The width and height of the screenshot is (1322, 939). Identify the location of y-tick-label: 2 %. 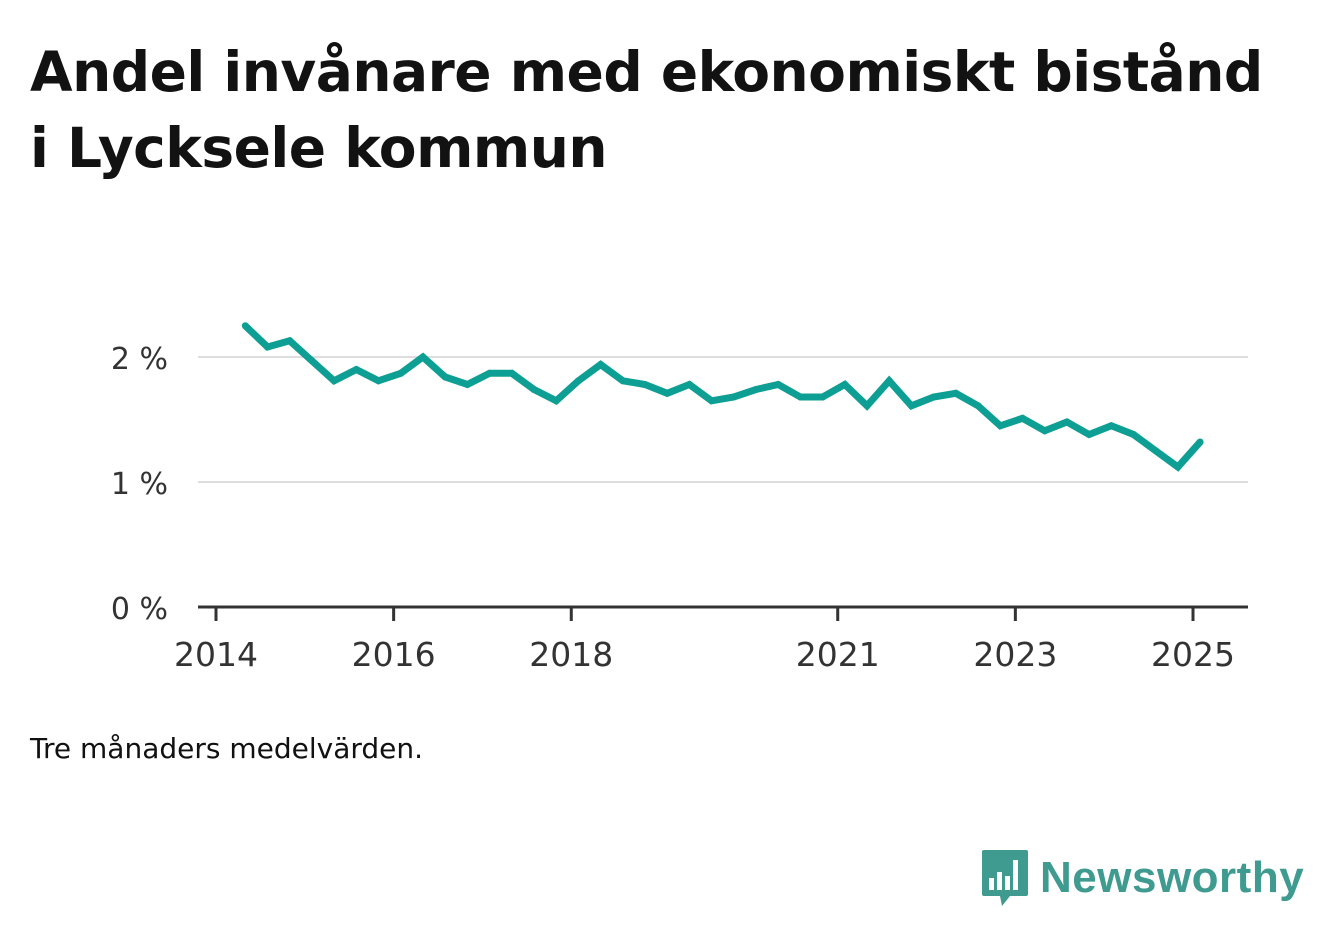
(139, 359).